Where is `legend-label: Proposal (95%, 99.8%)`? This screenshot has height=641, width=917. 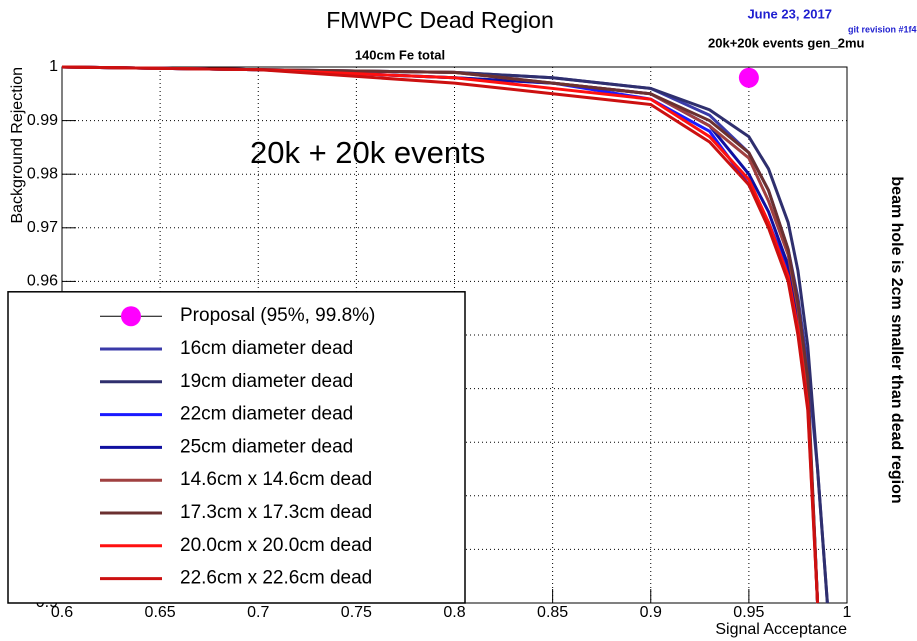
legend-label: Proposal (95%, 99.8%) is located at coordinates (277, 315).